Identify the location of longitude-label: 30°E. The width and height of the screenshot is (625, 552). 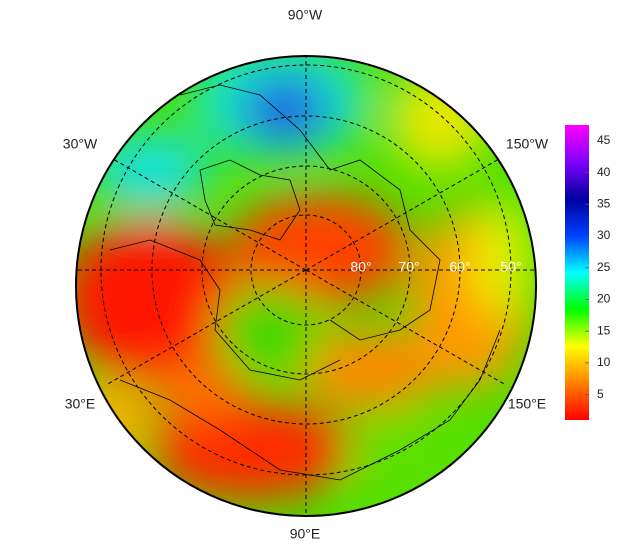
(80, 404).